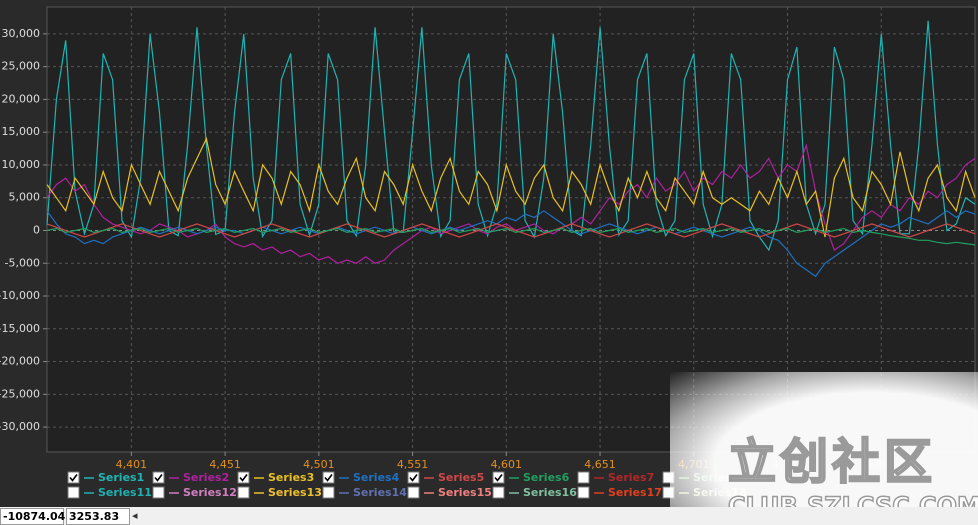 The height and width of the screenshot is (525, 978). I want to click on legend-label: Series16, so click(550, 492).